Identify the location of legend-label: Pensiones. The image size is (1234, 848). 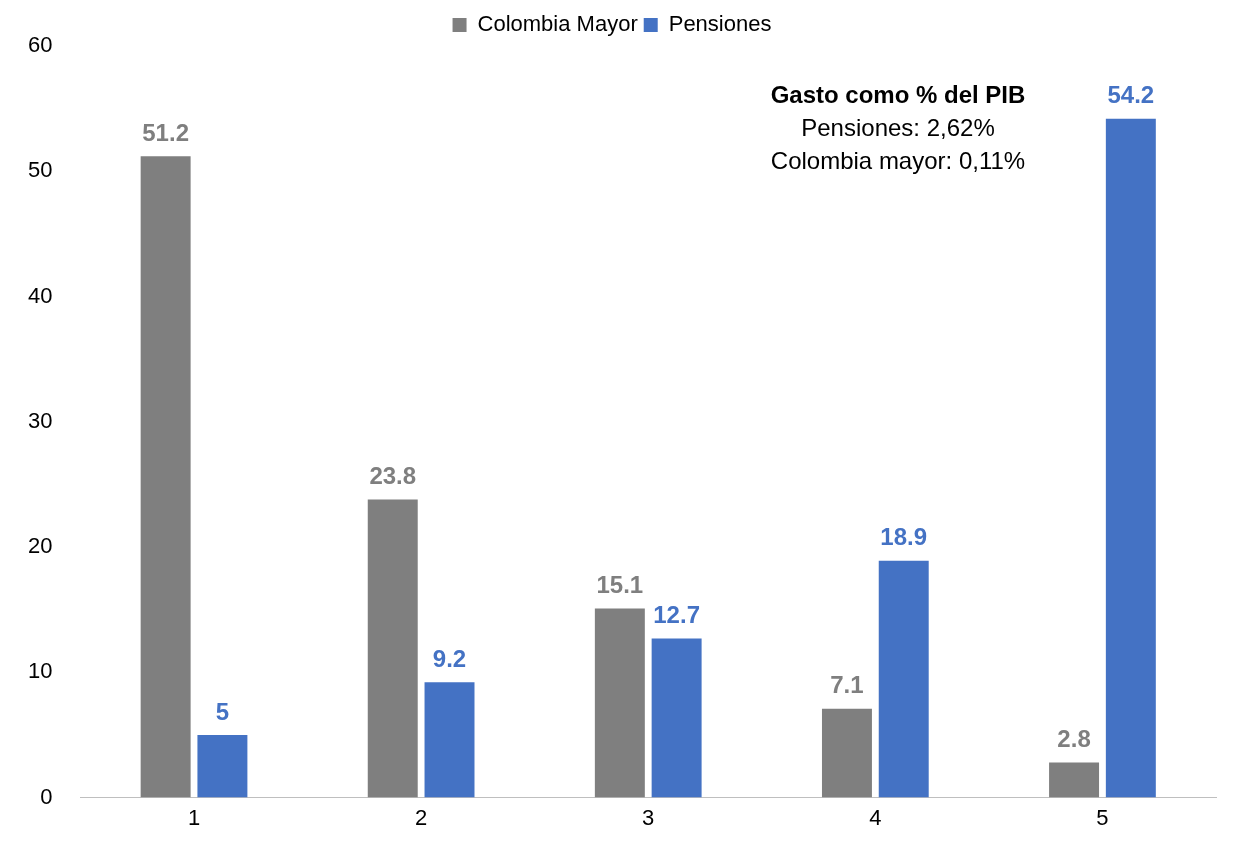
(720, 24).